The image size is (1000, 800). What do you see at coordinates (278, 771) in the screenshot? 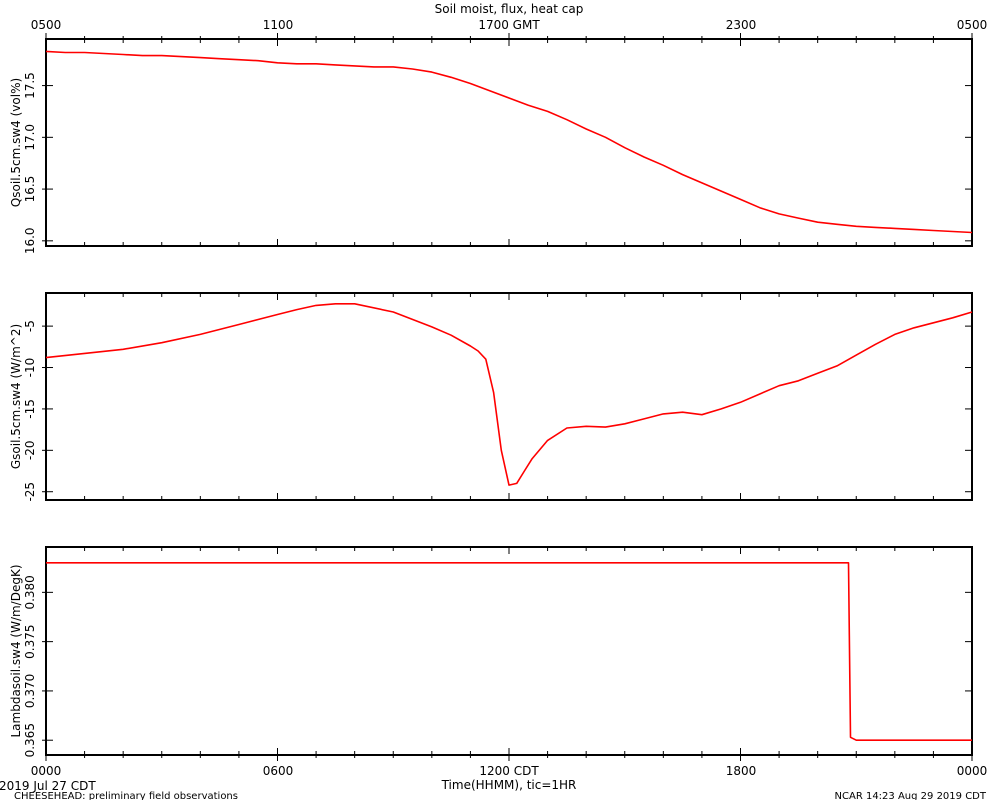
I see `bottom-axis-label-1: 0600` at bounding box center [278, 771].